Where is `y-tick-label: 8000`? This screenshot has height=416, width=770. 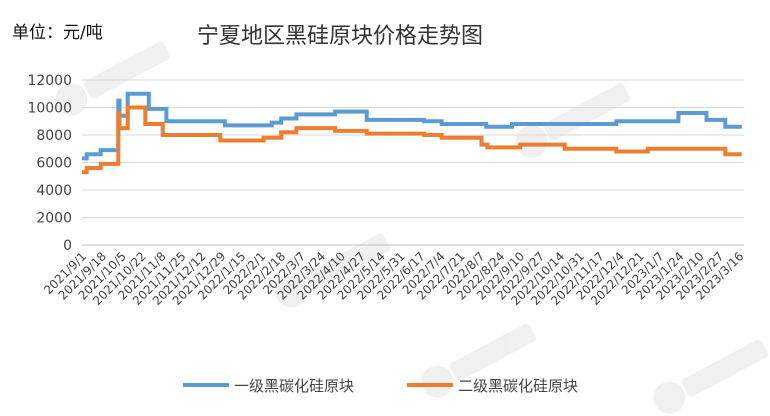 y-tick-label: 8000 is located at coordinates (54, 136).